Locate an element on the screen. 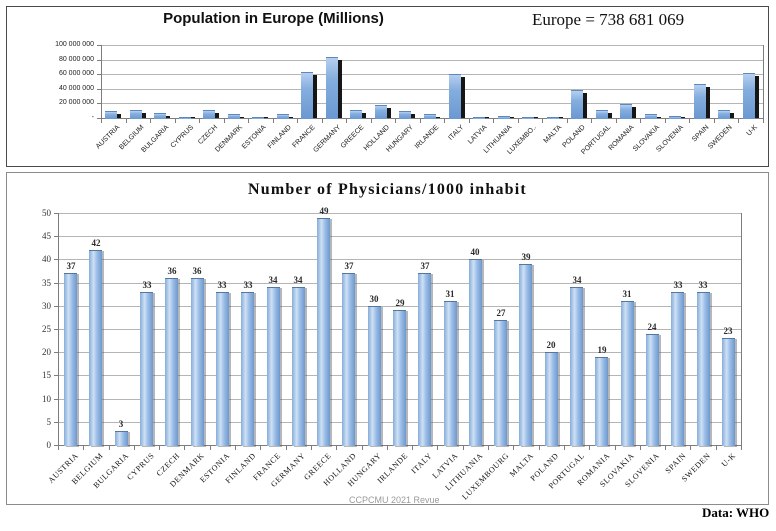  y-axis-label: 10 is located at coordinates (46, 399).